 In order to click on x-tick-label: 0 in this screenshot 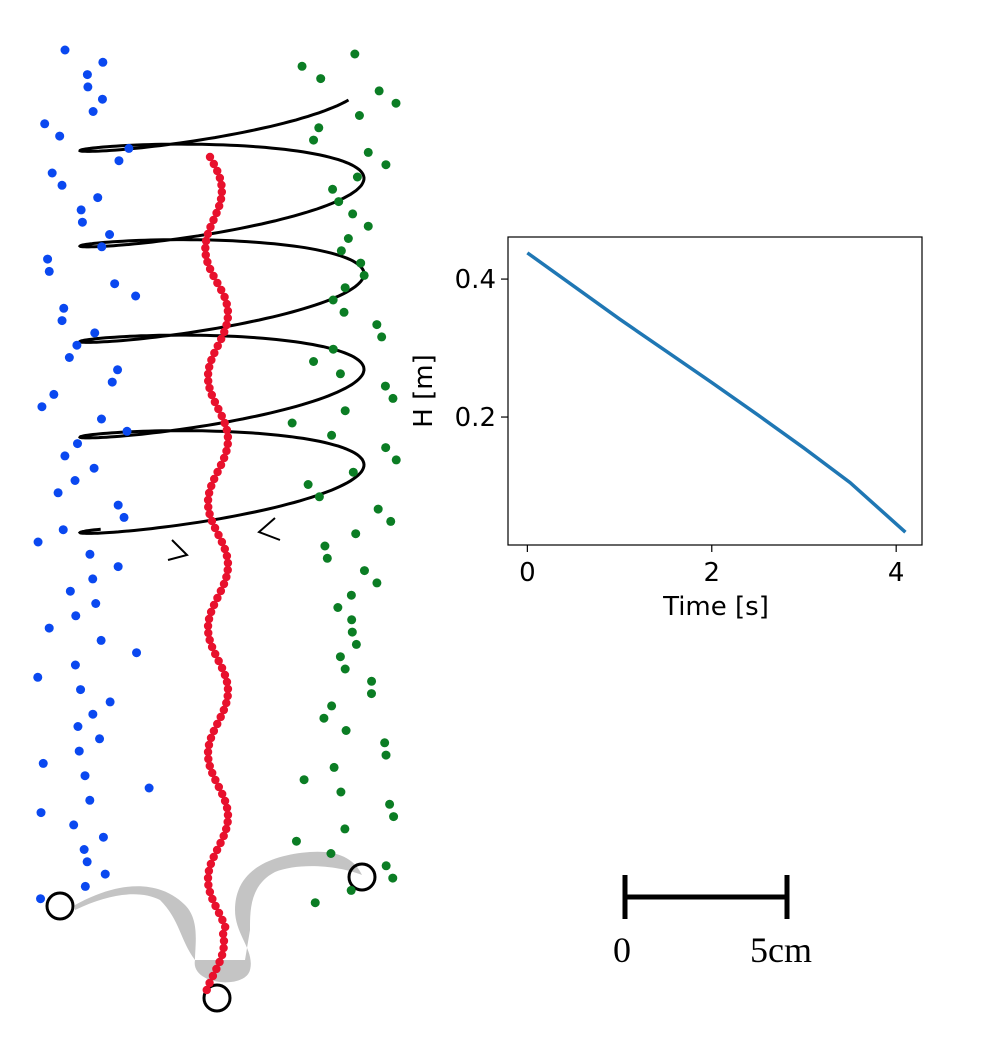, I will do `click(527, 573)`.